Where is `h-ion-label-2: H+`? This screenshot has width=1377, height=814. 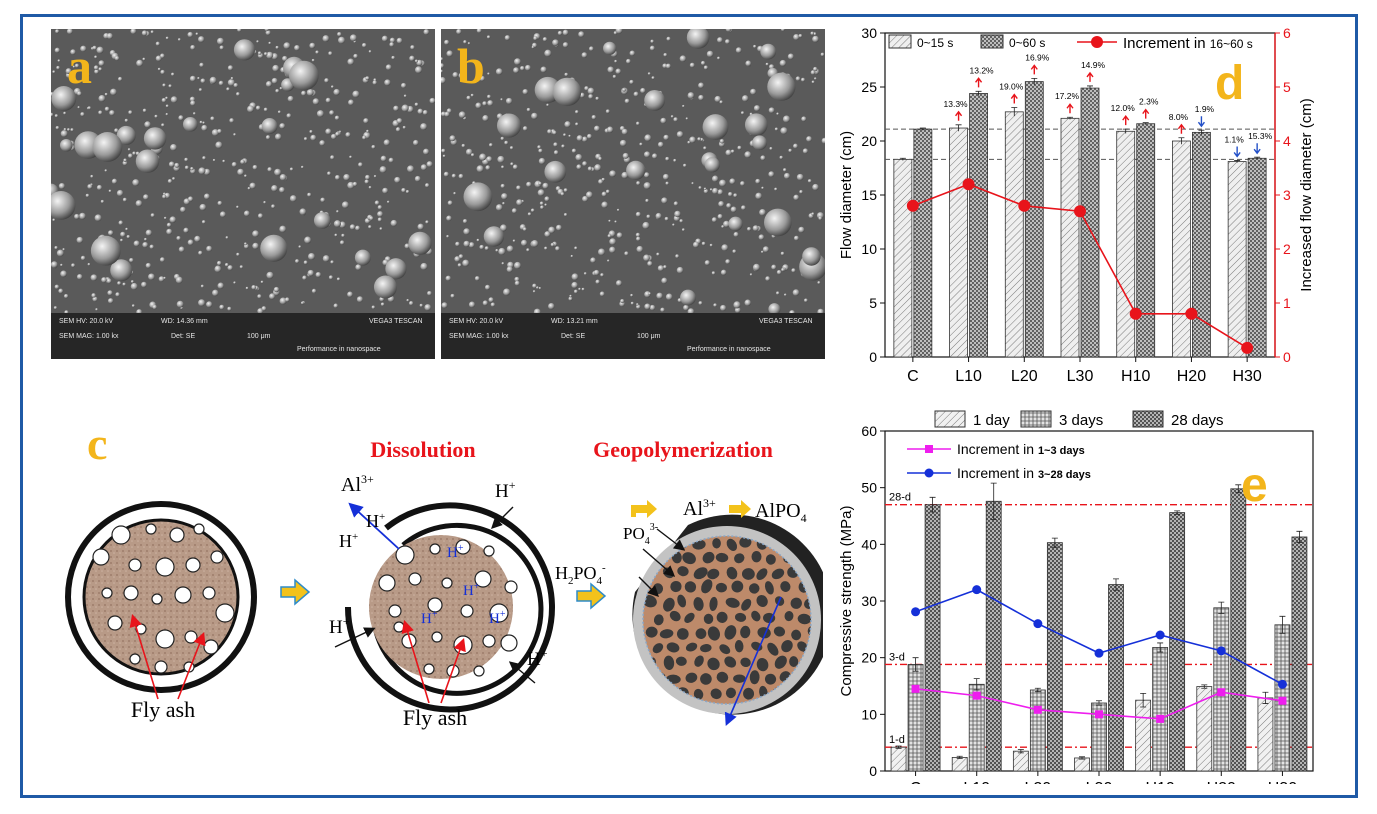
h-ion-label-2: H+ is located at coordinates (375, 521).